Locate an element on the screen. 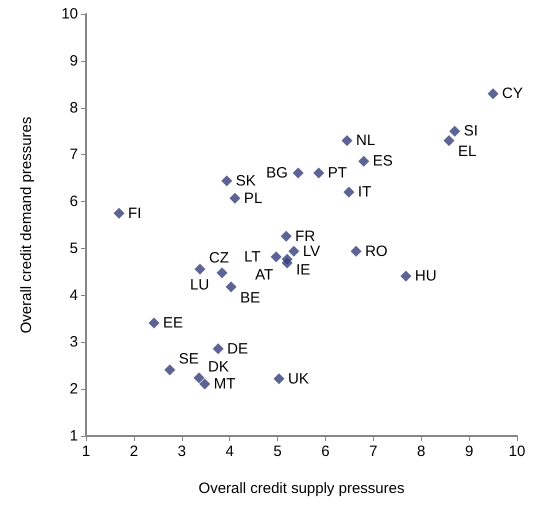  y-tick-label: 4 is located at coordinates (74, 295).